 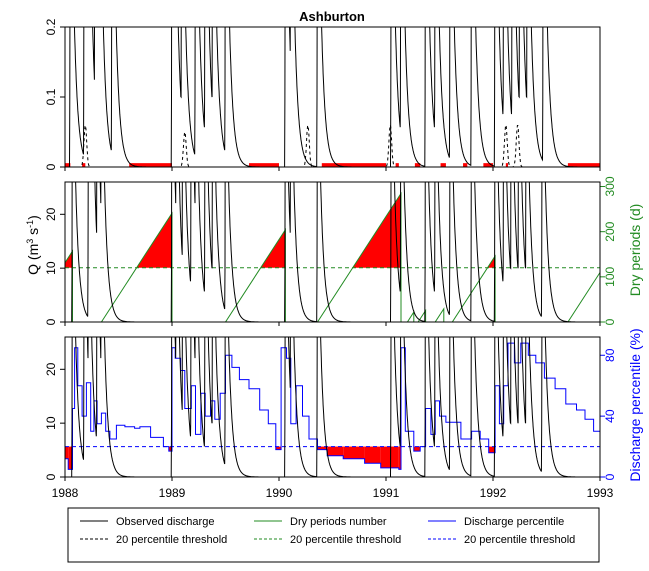 I want to click on y2-axis-label-percentile: Discharge percentile (%), so click(x=635, y=404).